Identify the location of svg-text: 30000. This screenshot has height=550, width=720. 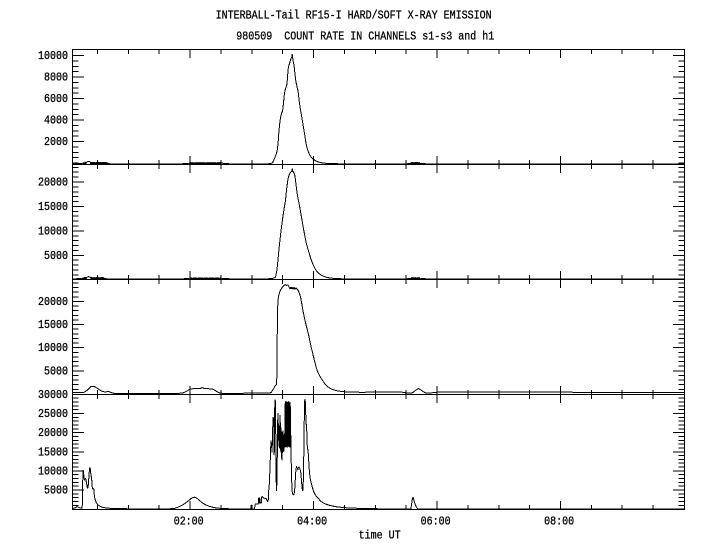
(53, 395).